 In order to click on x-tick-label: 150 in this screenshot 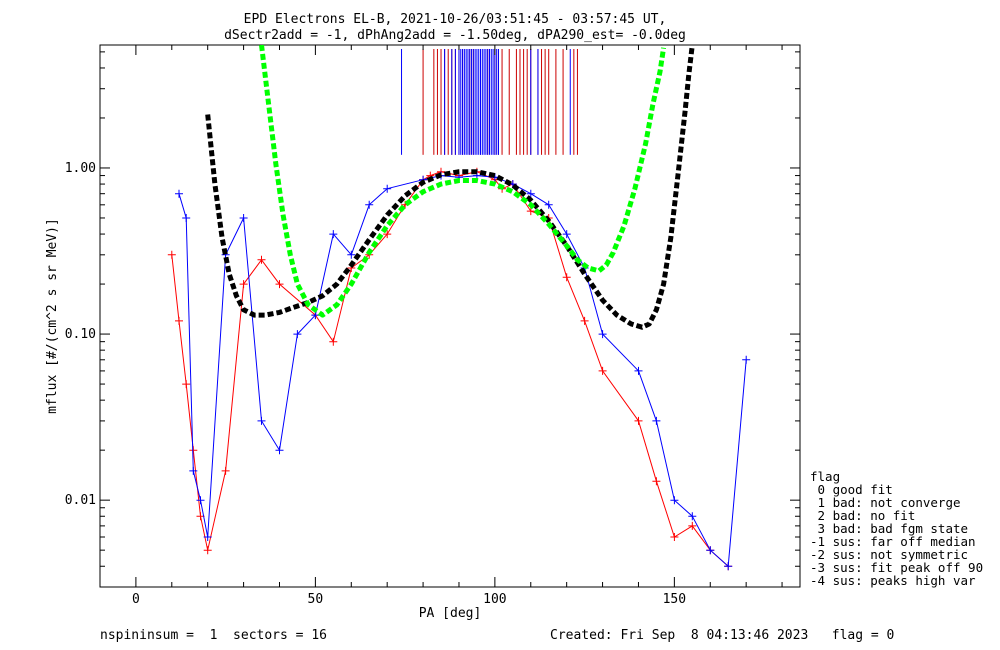, I will do `click(674, 599)`.